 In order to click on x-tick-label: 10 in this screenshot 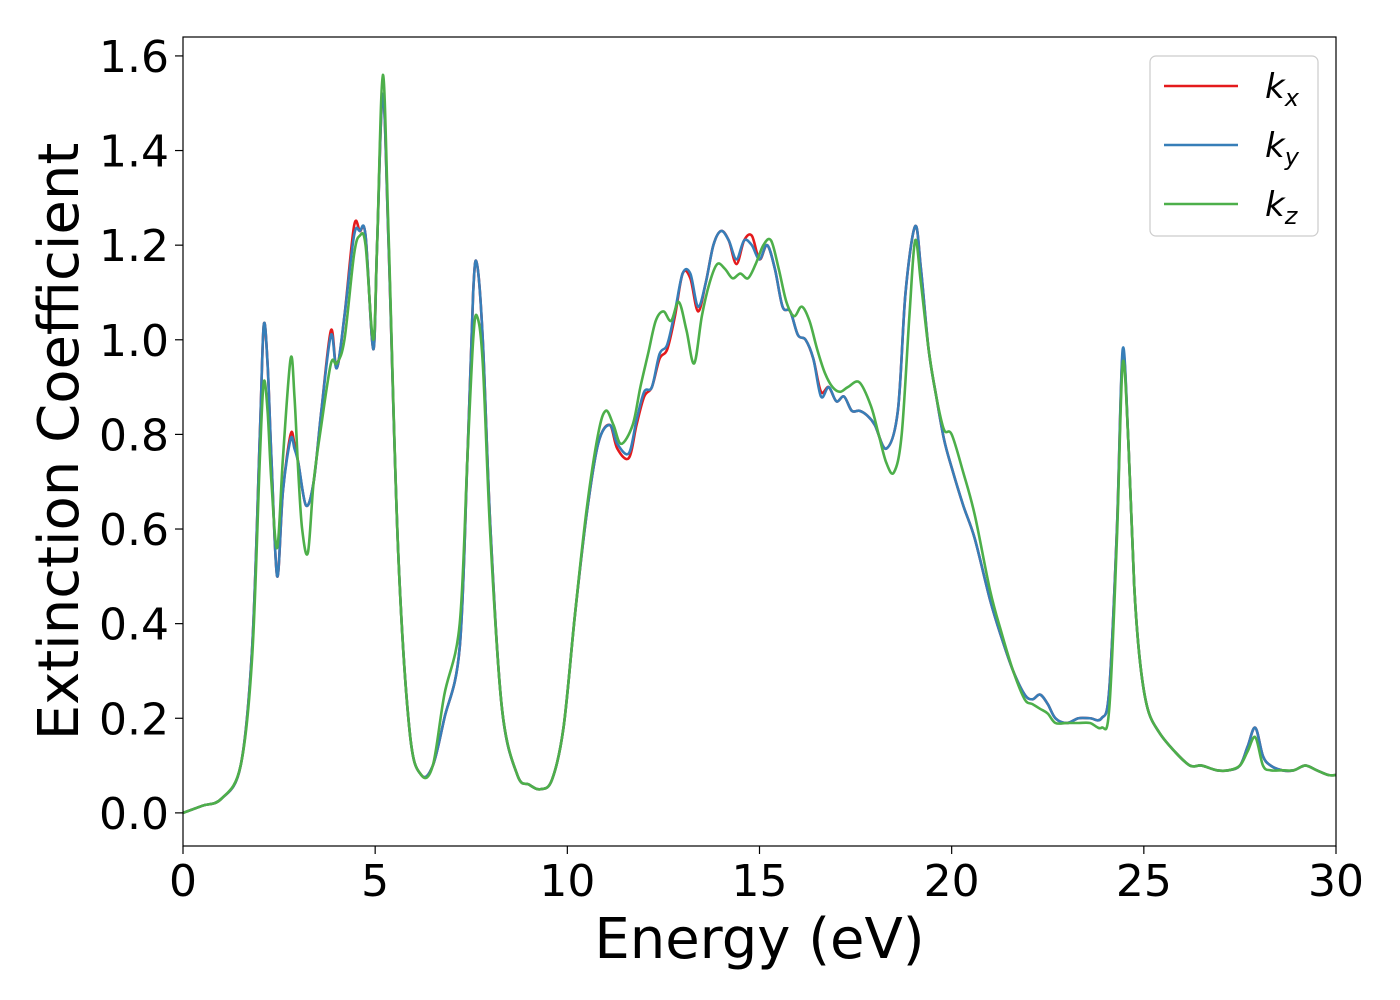, I will do `click(567, 881)`.